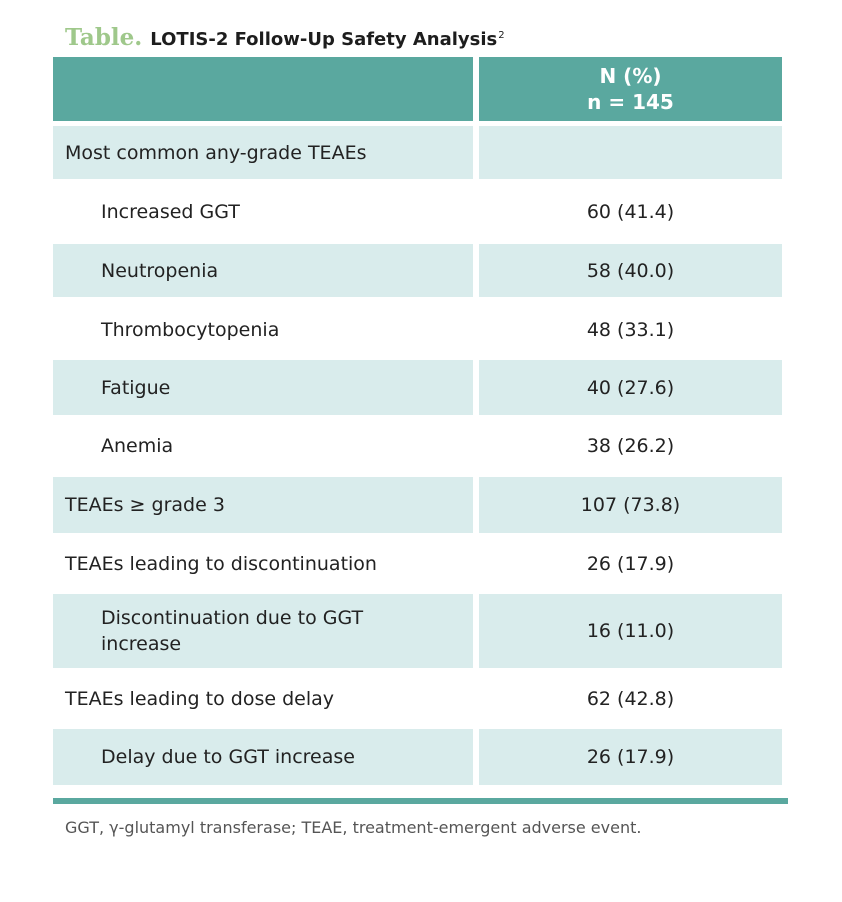  What do you see at coordinates (104, 37) in the screenshot?
I see `table-title-label: Table.` at bounding box center [104, 37].